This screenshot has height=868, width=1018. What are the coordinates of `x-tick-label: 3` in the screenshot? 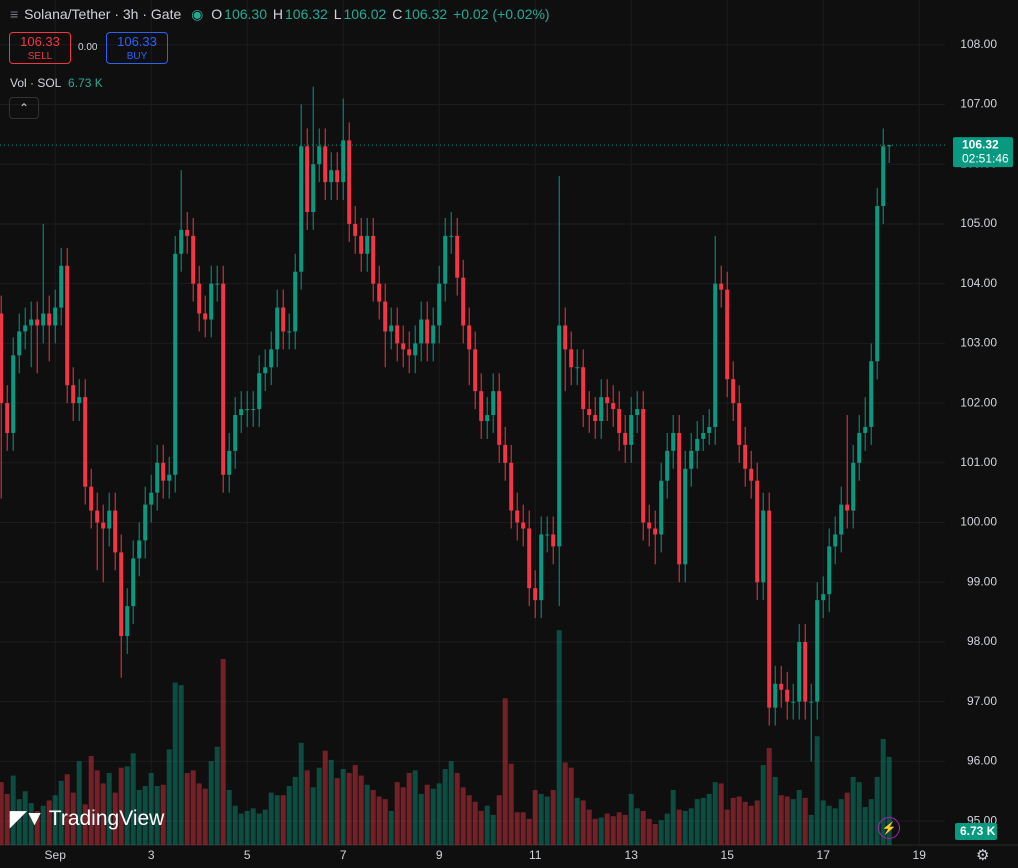 It's located at (151, 855).